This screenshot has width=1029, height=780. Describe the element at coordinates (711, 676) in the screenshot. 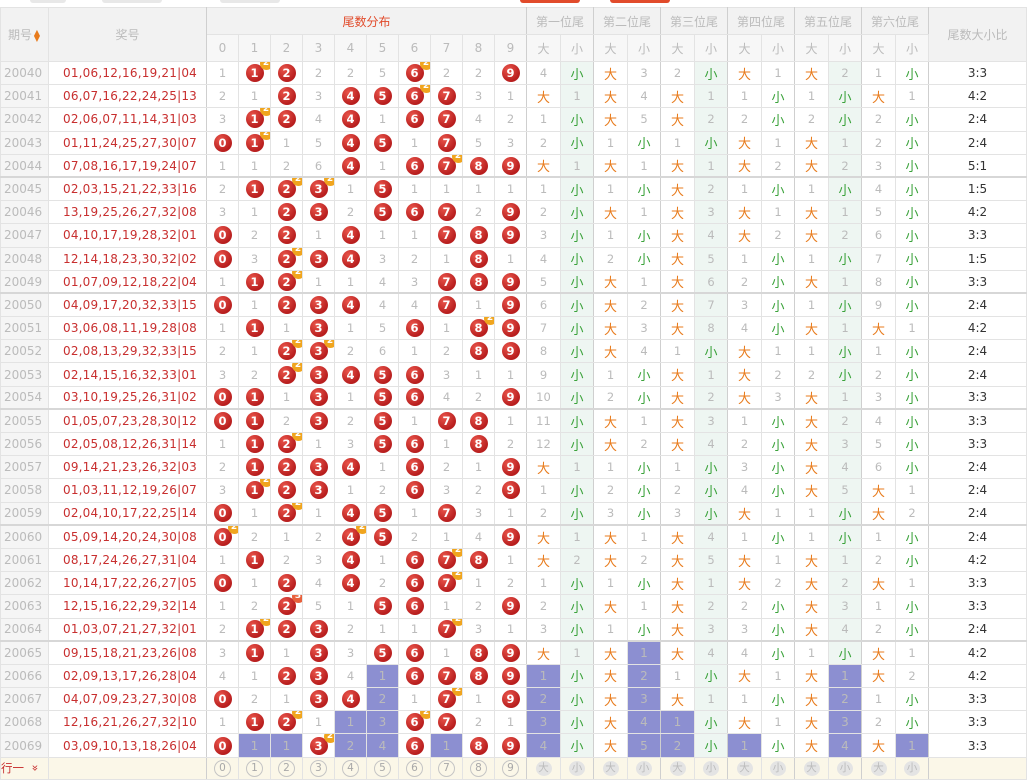

I see `position-3-small-cell: 小` at that location.